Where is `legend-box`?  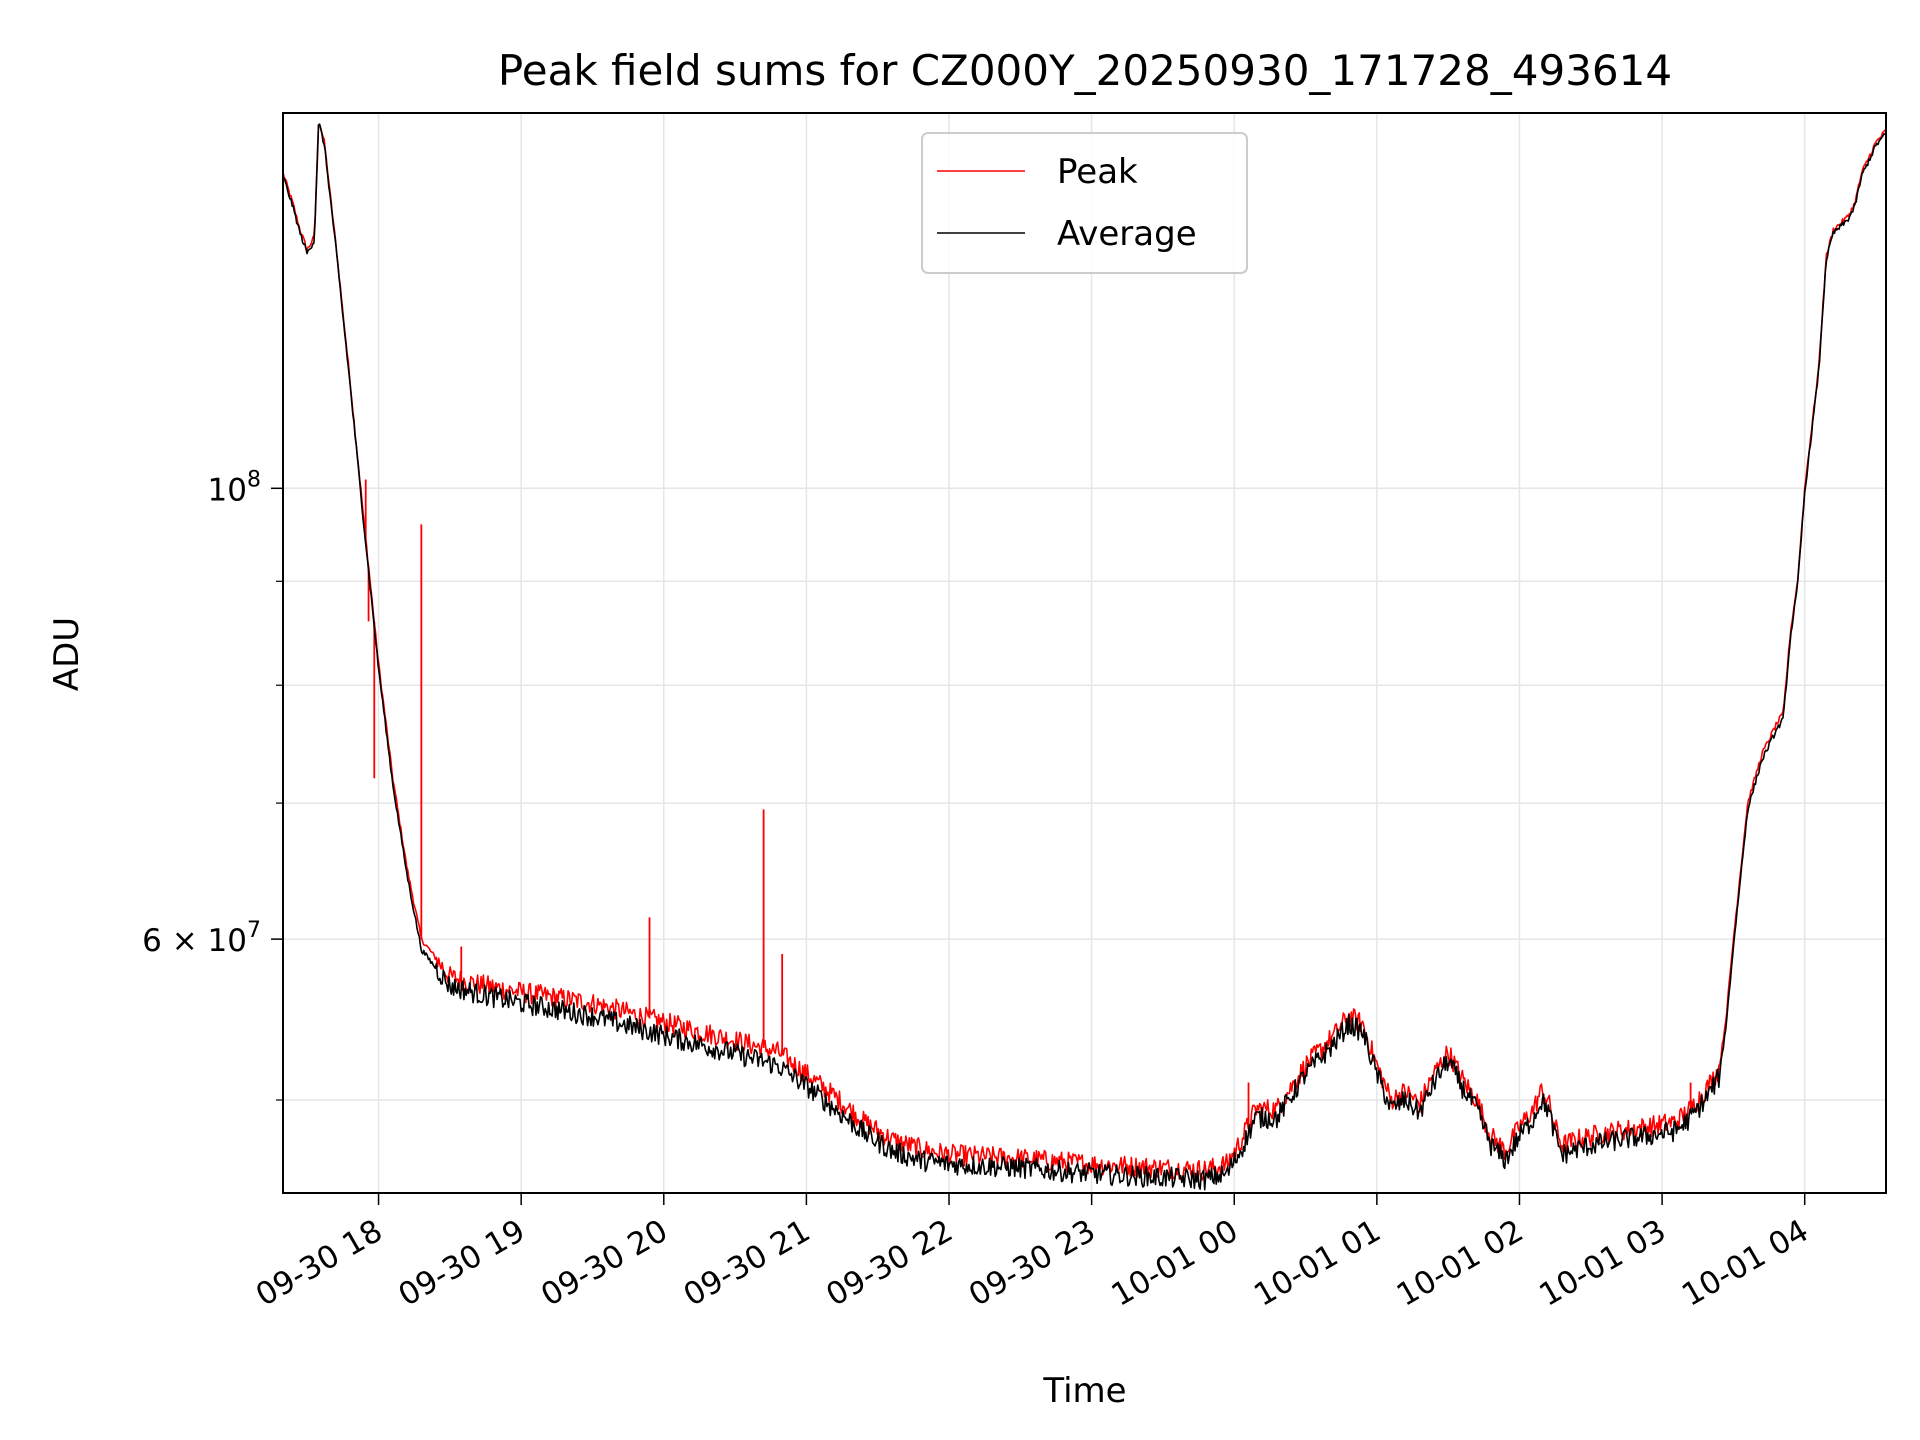 legend-box is located at coordinates (1084, 203).